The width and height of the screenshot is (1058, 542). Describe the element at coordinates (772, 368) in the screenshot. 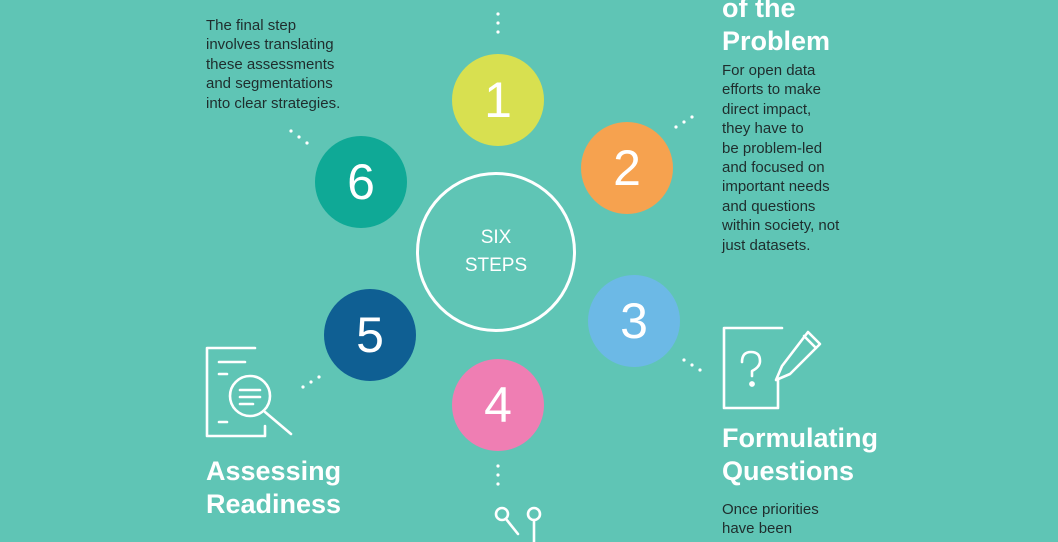

I see `question-pen-icon` at that location.